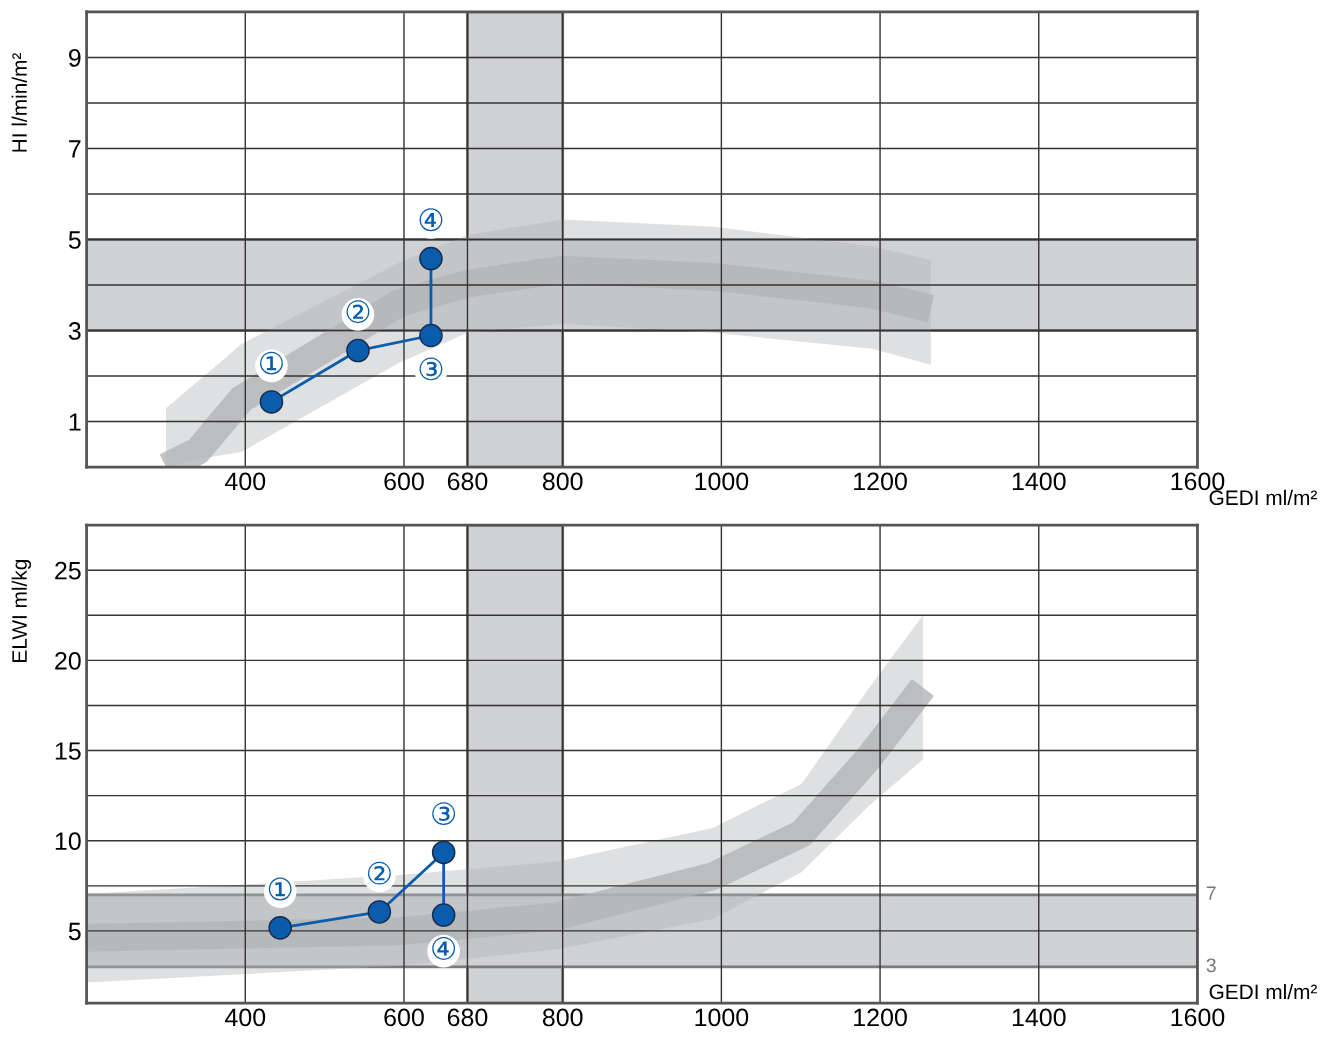 This screenshot has height=1039, width=1332. Describe the element at coordinates (68, 751) in the screenshot. I see `y-tick-label: 15` at that location.